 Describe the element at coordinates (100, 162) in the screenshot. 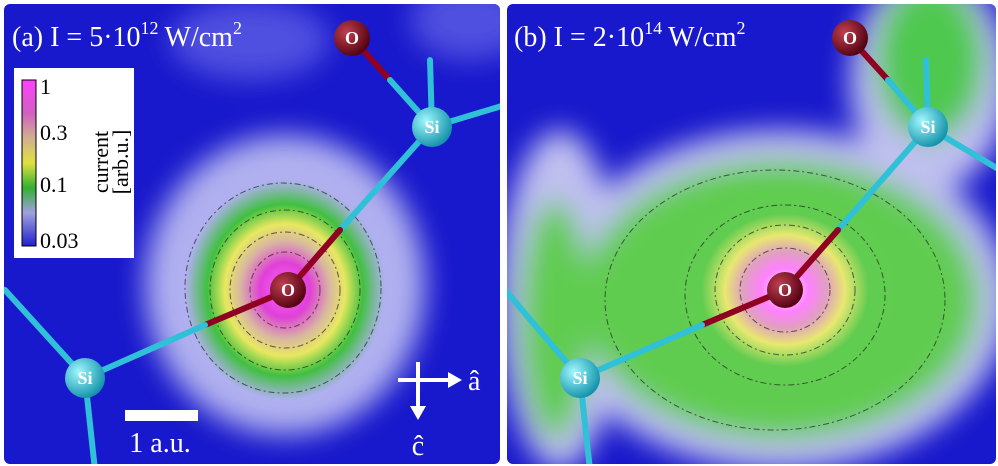

I see `colorbar-title: current` at that location.